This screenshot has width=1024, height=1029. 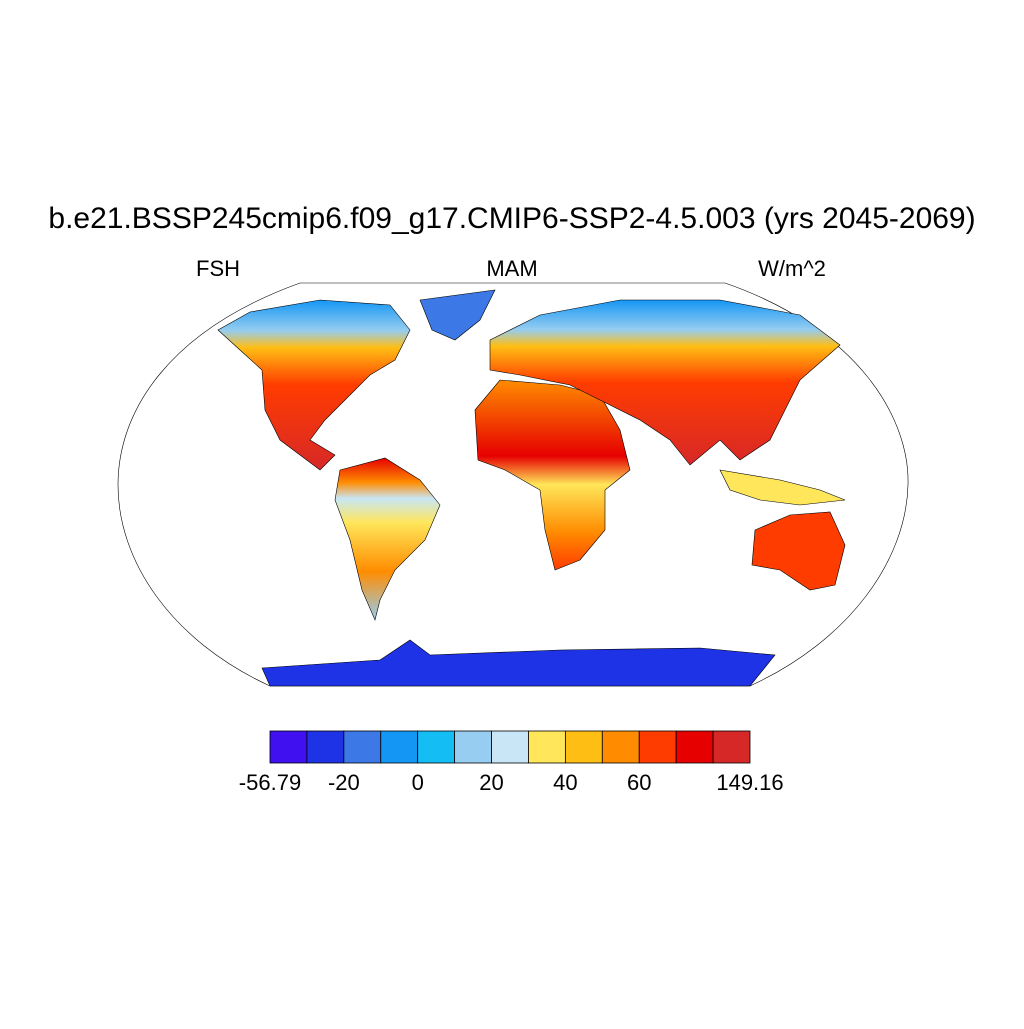 What do you see at coordinates (565, 782) in the screenshot?
I see `colorbar-label: 40` at bounding box center [565, 782].